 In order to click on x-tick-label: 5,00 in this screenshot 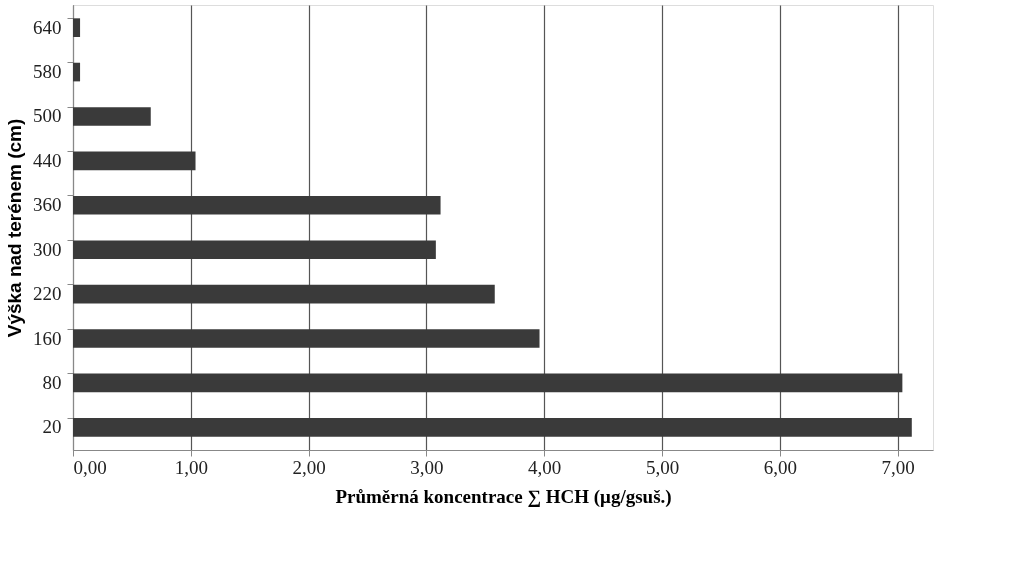, I will do `click(662, 467)`.